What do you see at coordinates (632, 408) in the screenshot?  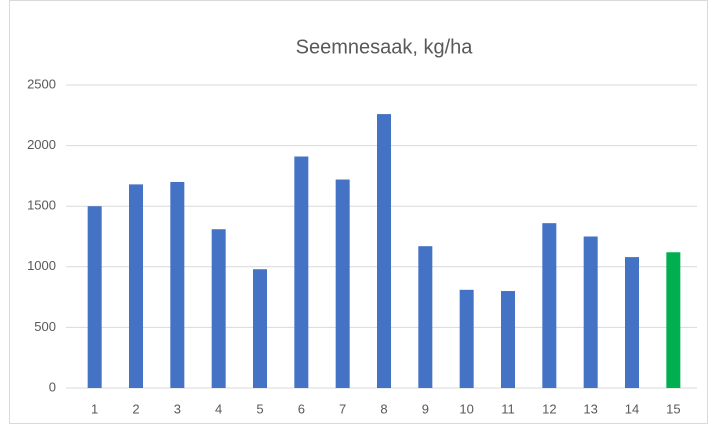 I see `x-tick-label: 14` at bounding box center [632, 408].